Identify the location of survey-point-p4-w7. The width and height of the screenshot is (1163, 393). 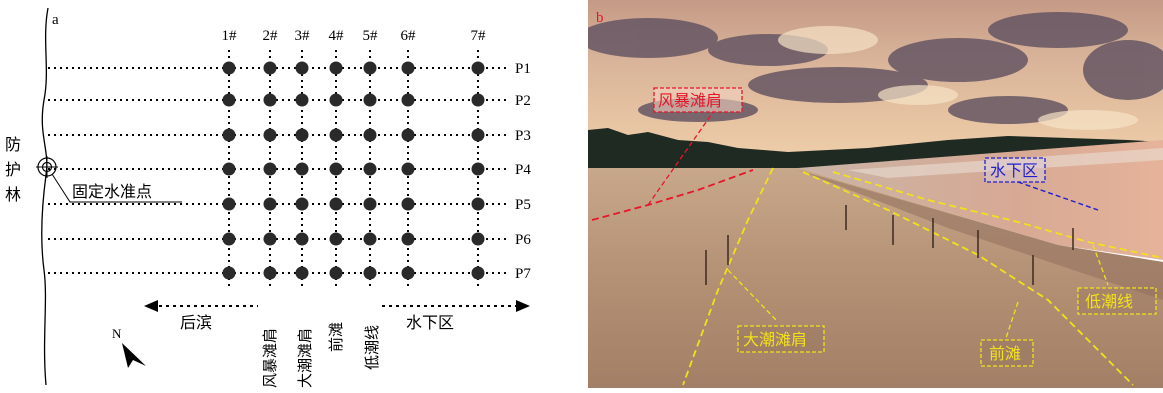
(478, 169).